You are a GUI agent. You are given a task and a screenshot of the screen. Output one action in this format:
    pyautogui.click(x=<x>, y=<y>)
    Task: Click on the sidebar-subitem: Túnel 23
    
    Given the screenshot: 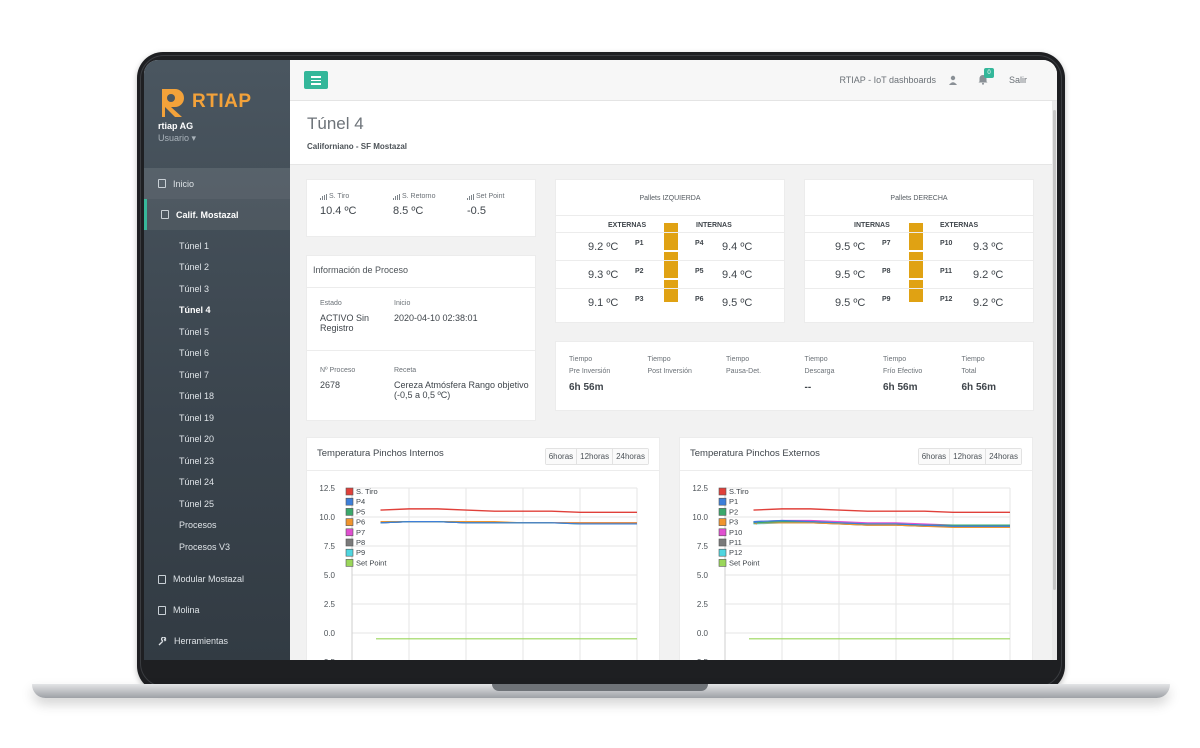 What is the action you would take?
    pyautogui.click(x=197, y=460)
    